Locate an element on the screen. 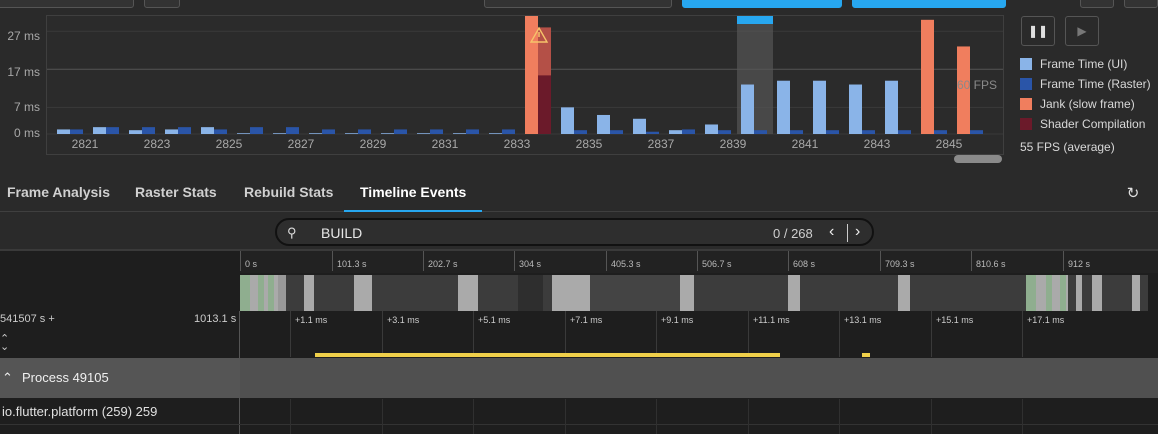 This screenshot has height=434, width=1158. x-tick-label: 2827 is located at coordinates (301, 144).